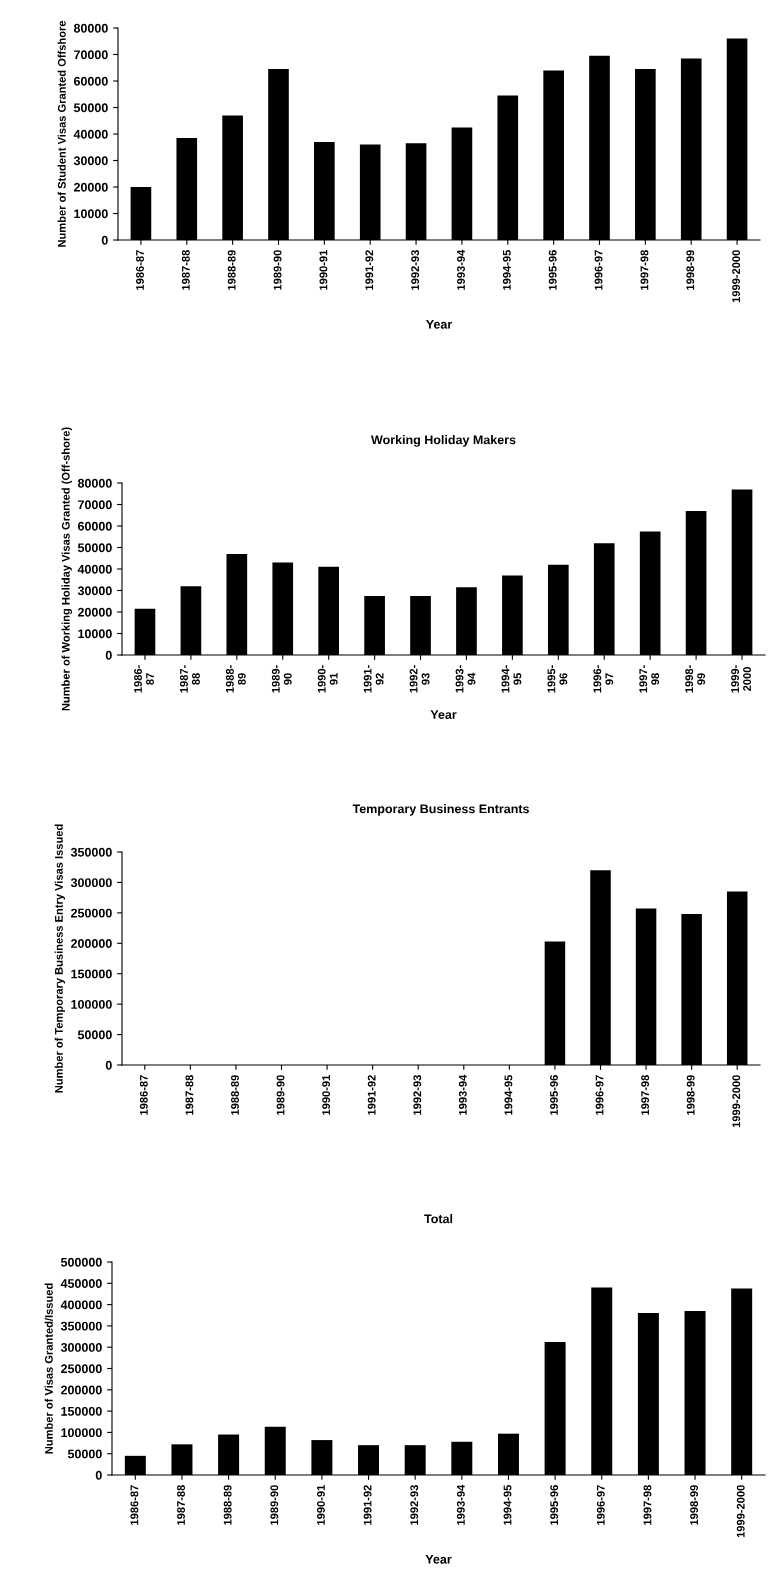  What do you see at coordinates (327, 679) in the screenshot?
I see `x-tick-label: 1990- 91` at bounding box center [327, 679].